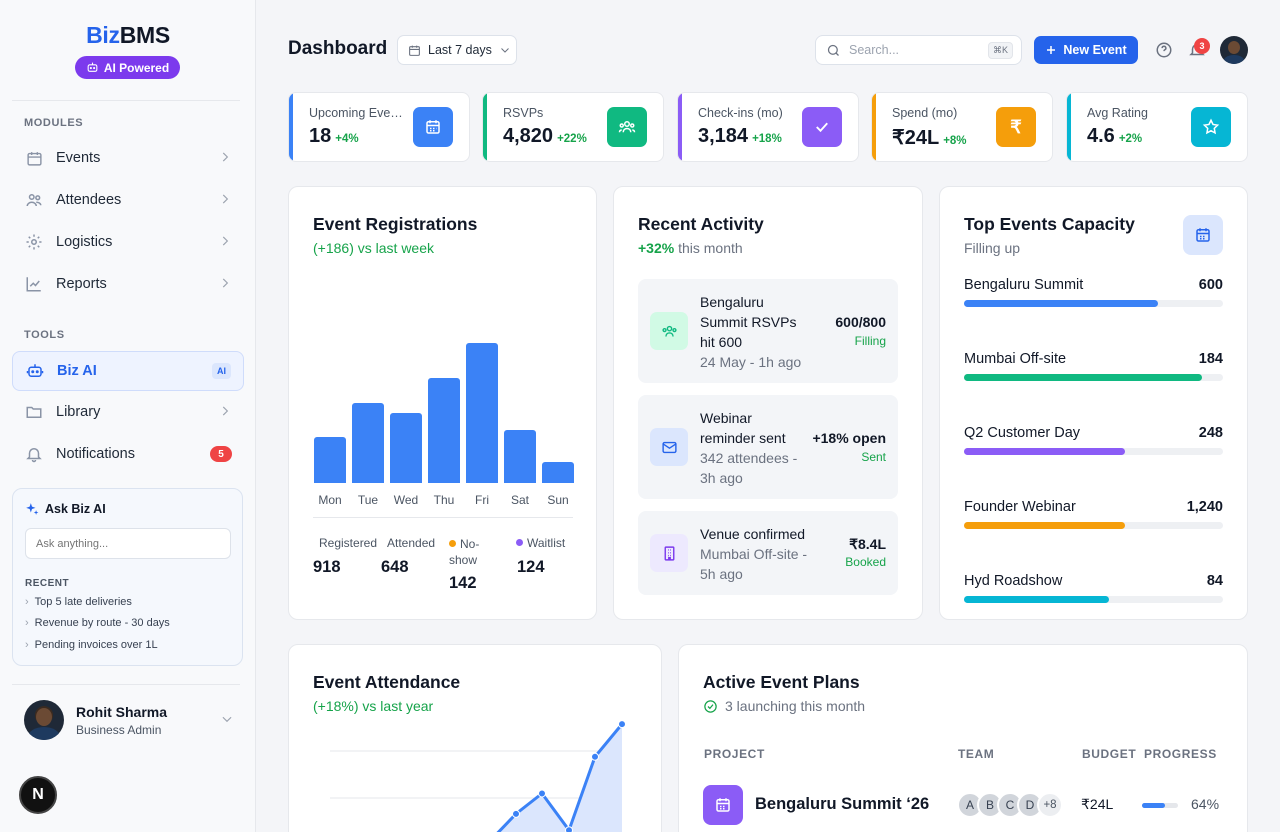 This screenshot has height=832, width=1280. I want to click on activity-title: Webinar reminder sent, so click(743, 428).